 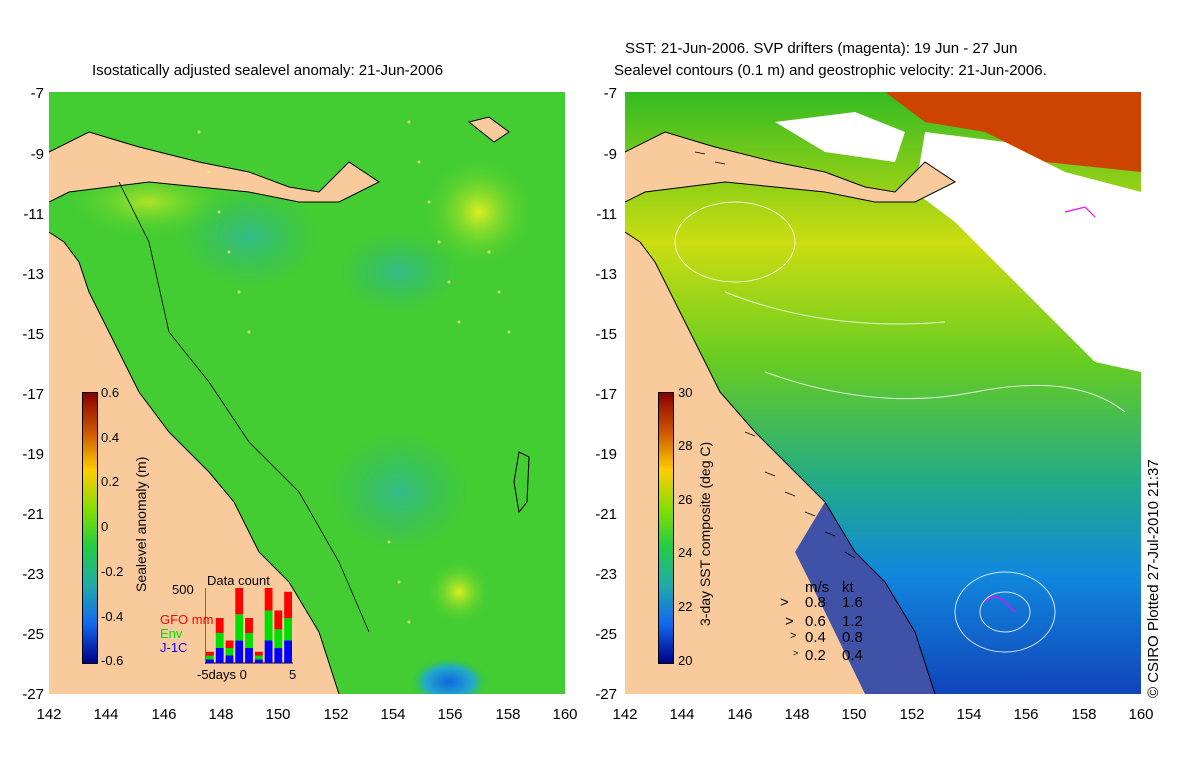 I want to click on velocity-ms: 0.6, so click(x=815, y=621).